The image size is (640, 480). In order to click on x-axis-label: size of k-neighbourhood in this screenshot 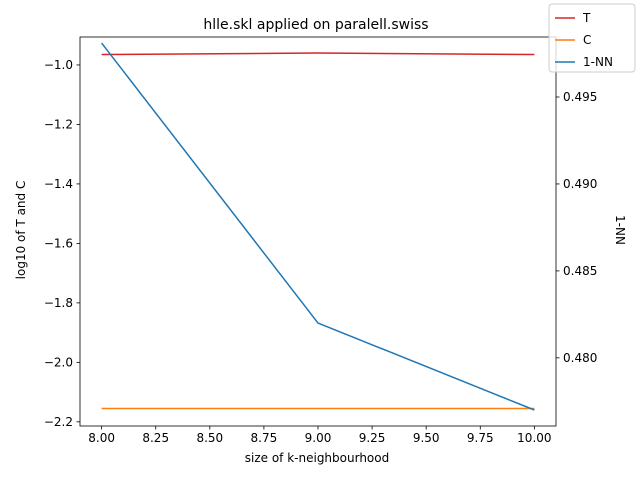, I will do `click(317, 458)`.